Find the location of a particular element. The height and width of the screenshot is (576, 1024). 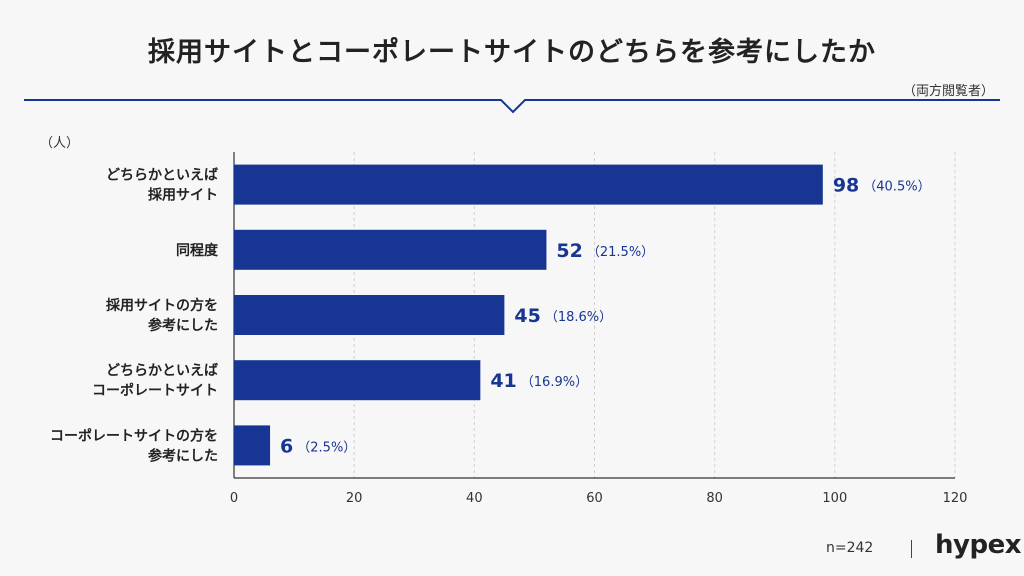

percent-label: （21.5%） is located at coordinates (620, 252).